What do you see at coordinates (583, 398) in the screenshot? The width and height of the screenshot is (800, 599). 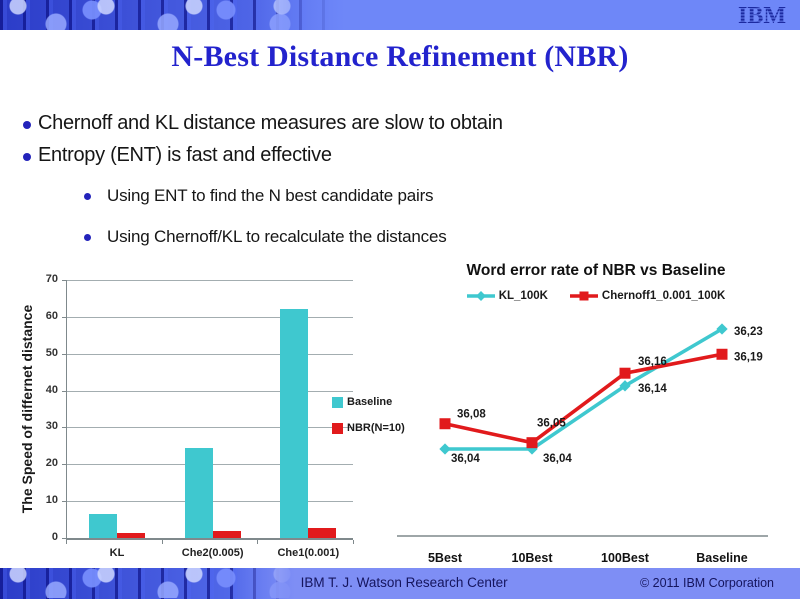 I see `series-line-chernoff1_0.001_100k` at bounding box center [583, 398].